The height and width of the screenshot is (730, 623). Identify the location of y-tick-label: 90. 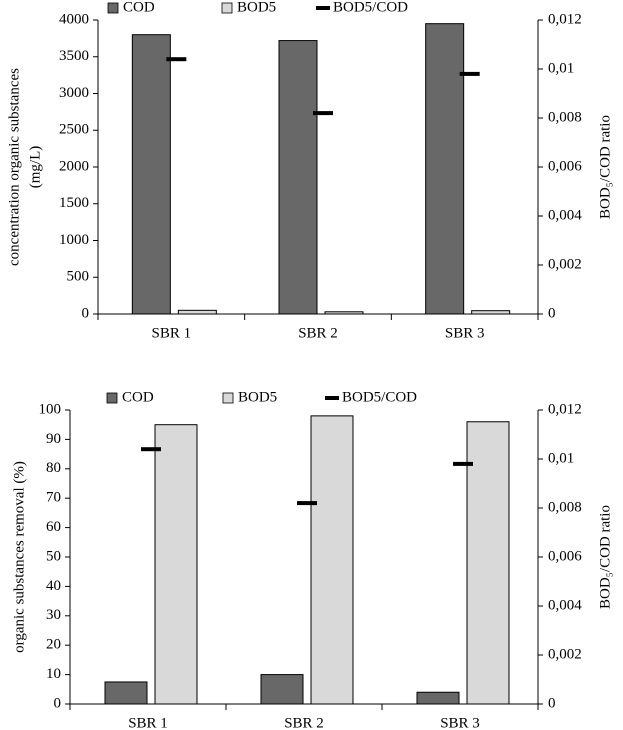
(53, 439).